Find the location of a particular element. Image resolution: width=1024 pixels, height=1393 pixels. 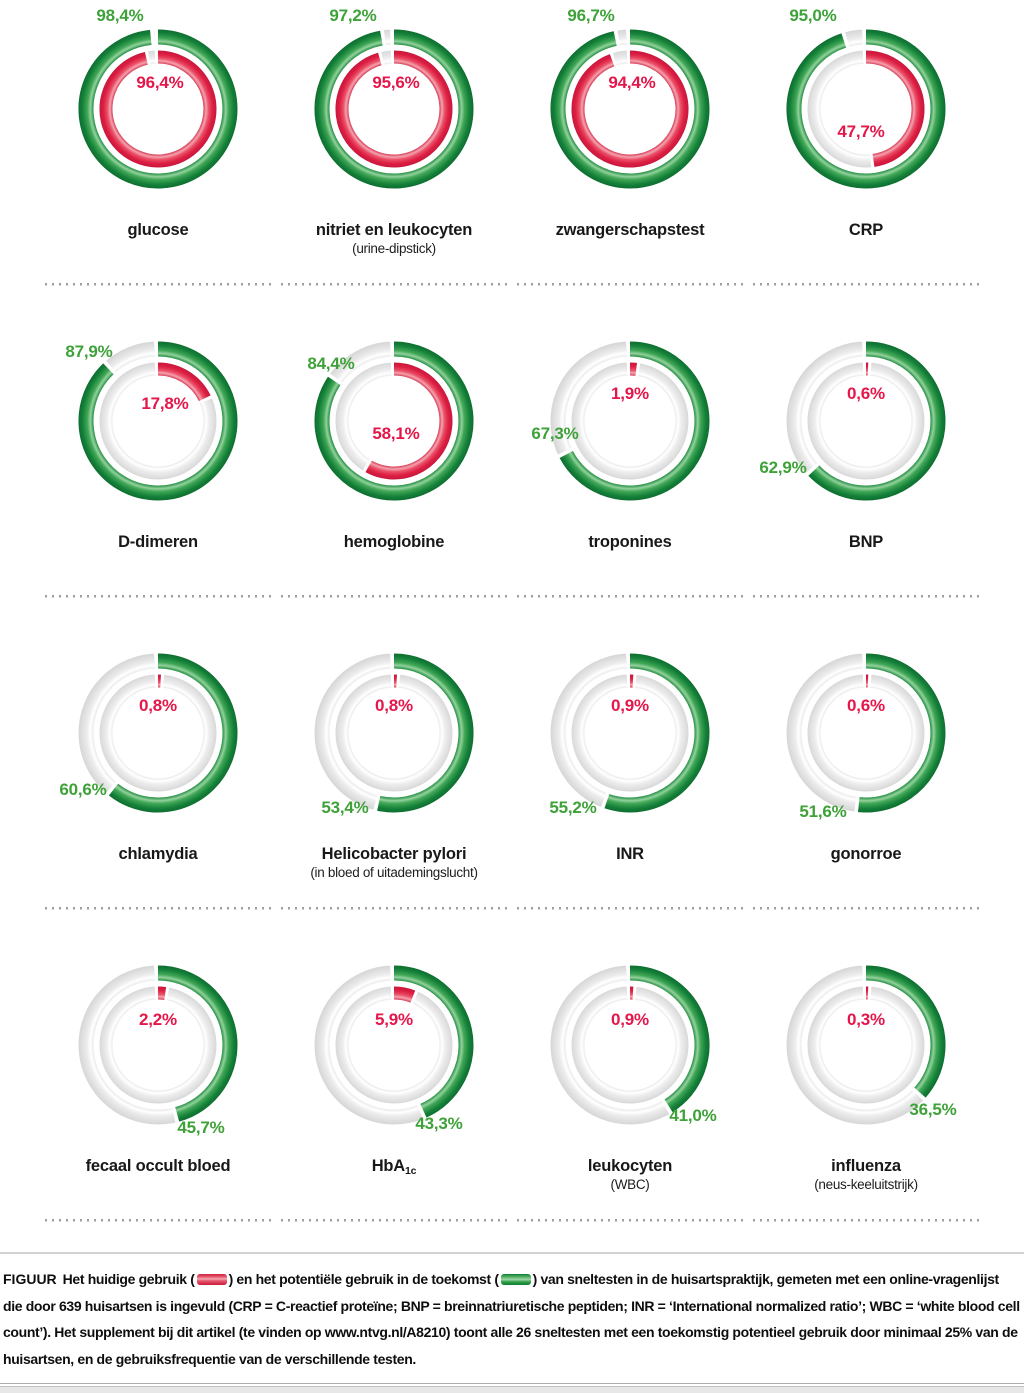

potential-use-value: 67,3% is located at coordinates (555, 433).